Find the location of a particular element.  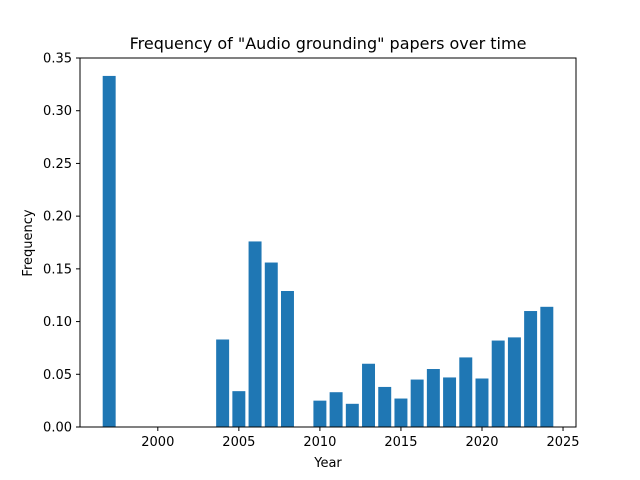

bar-2013 is located at coordinates (369, 395).